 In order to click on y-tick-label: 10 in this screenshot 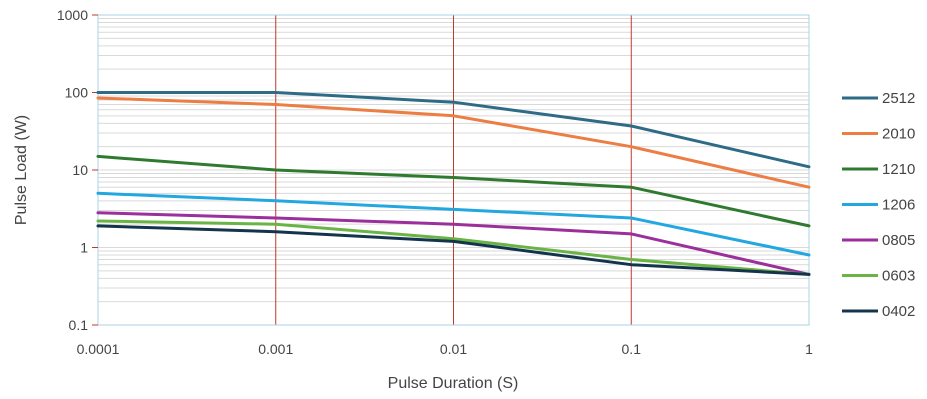, I will do `click(80, 170)`.